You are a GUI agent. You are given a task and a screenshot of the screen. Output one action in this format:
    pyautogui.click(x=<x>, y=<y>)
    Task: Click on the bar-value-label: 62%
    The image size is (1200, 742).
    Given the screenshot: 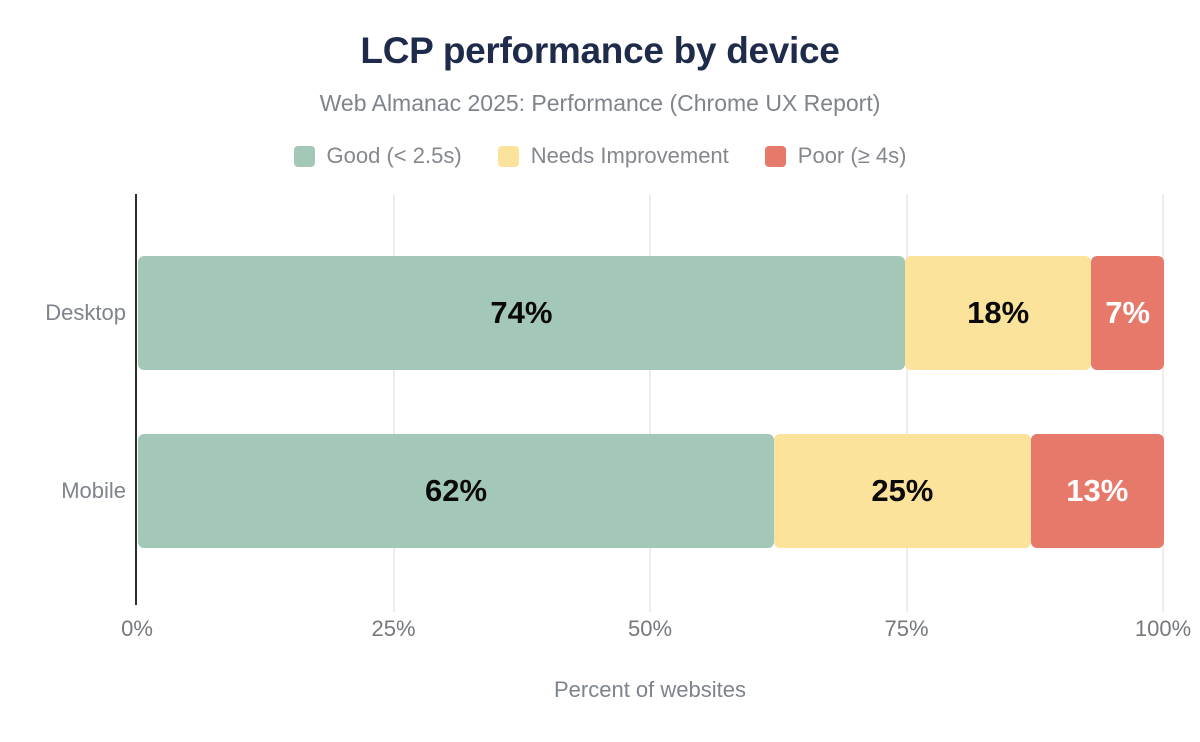 What is the action you would take?
    pyautogui.click(x=456, y=490)
    